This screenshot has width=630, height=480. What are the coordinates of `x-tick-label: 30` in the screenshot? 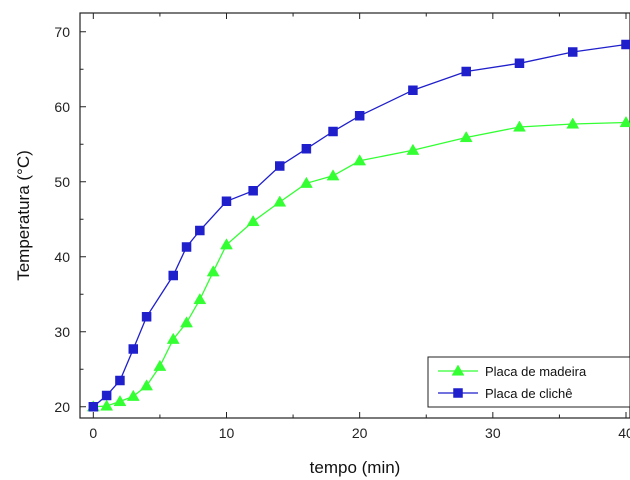 It's located at (493, 433).